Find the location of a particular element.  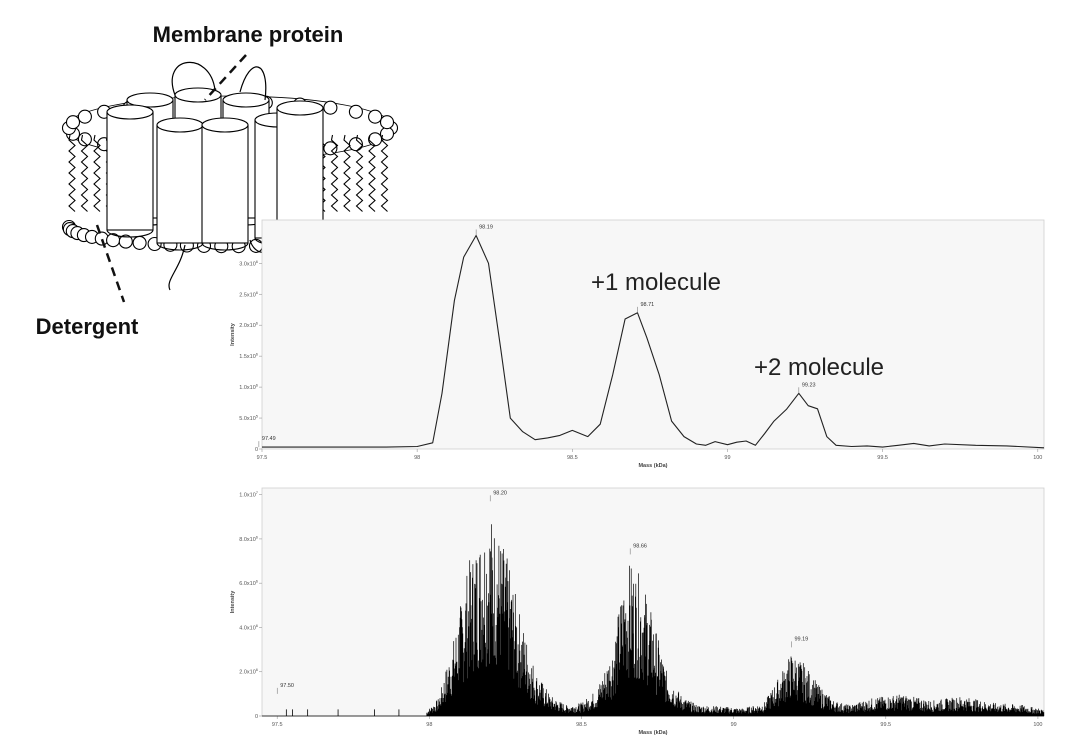

plus1-annotation: +1 molecule is located at coordinates (656, 282).